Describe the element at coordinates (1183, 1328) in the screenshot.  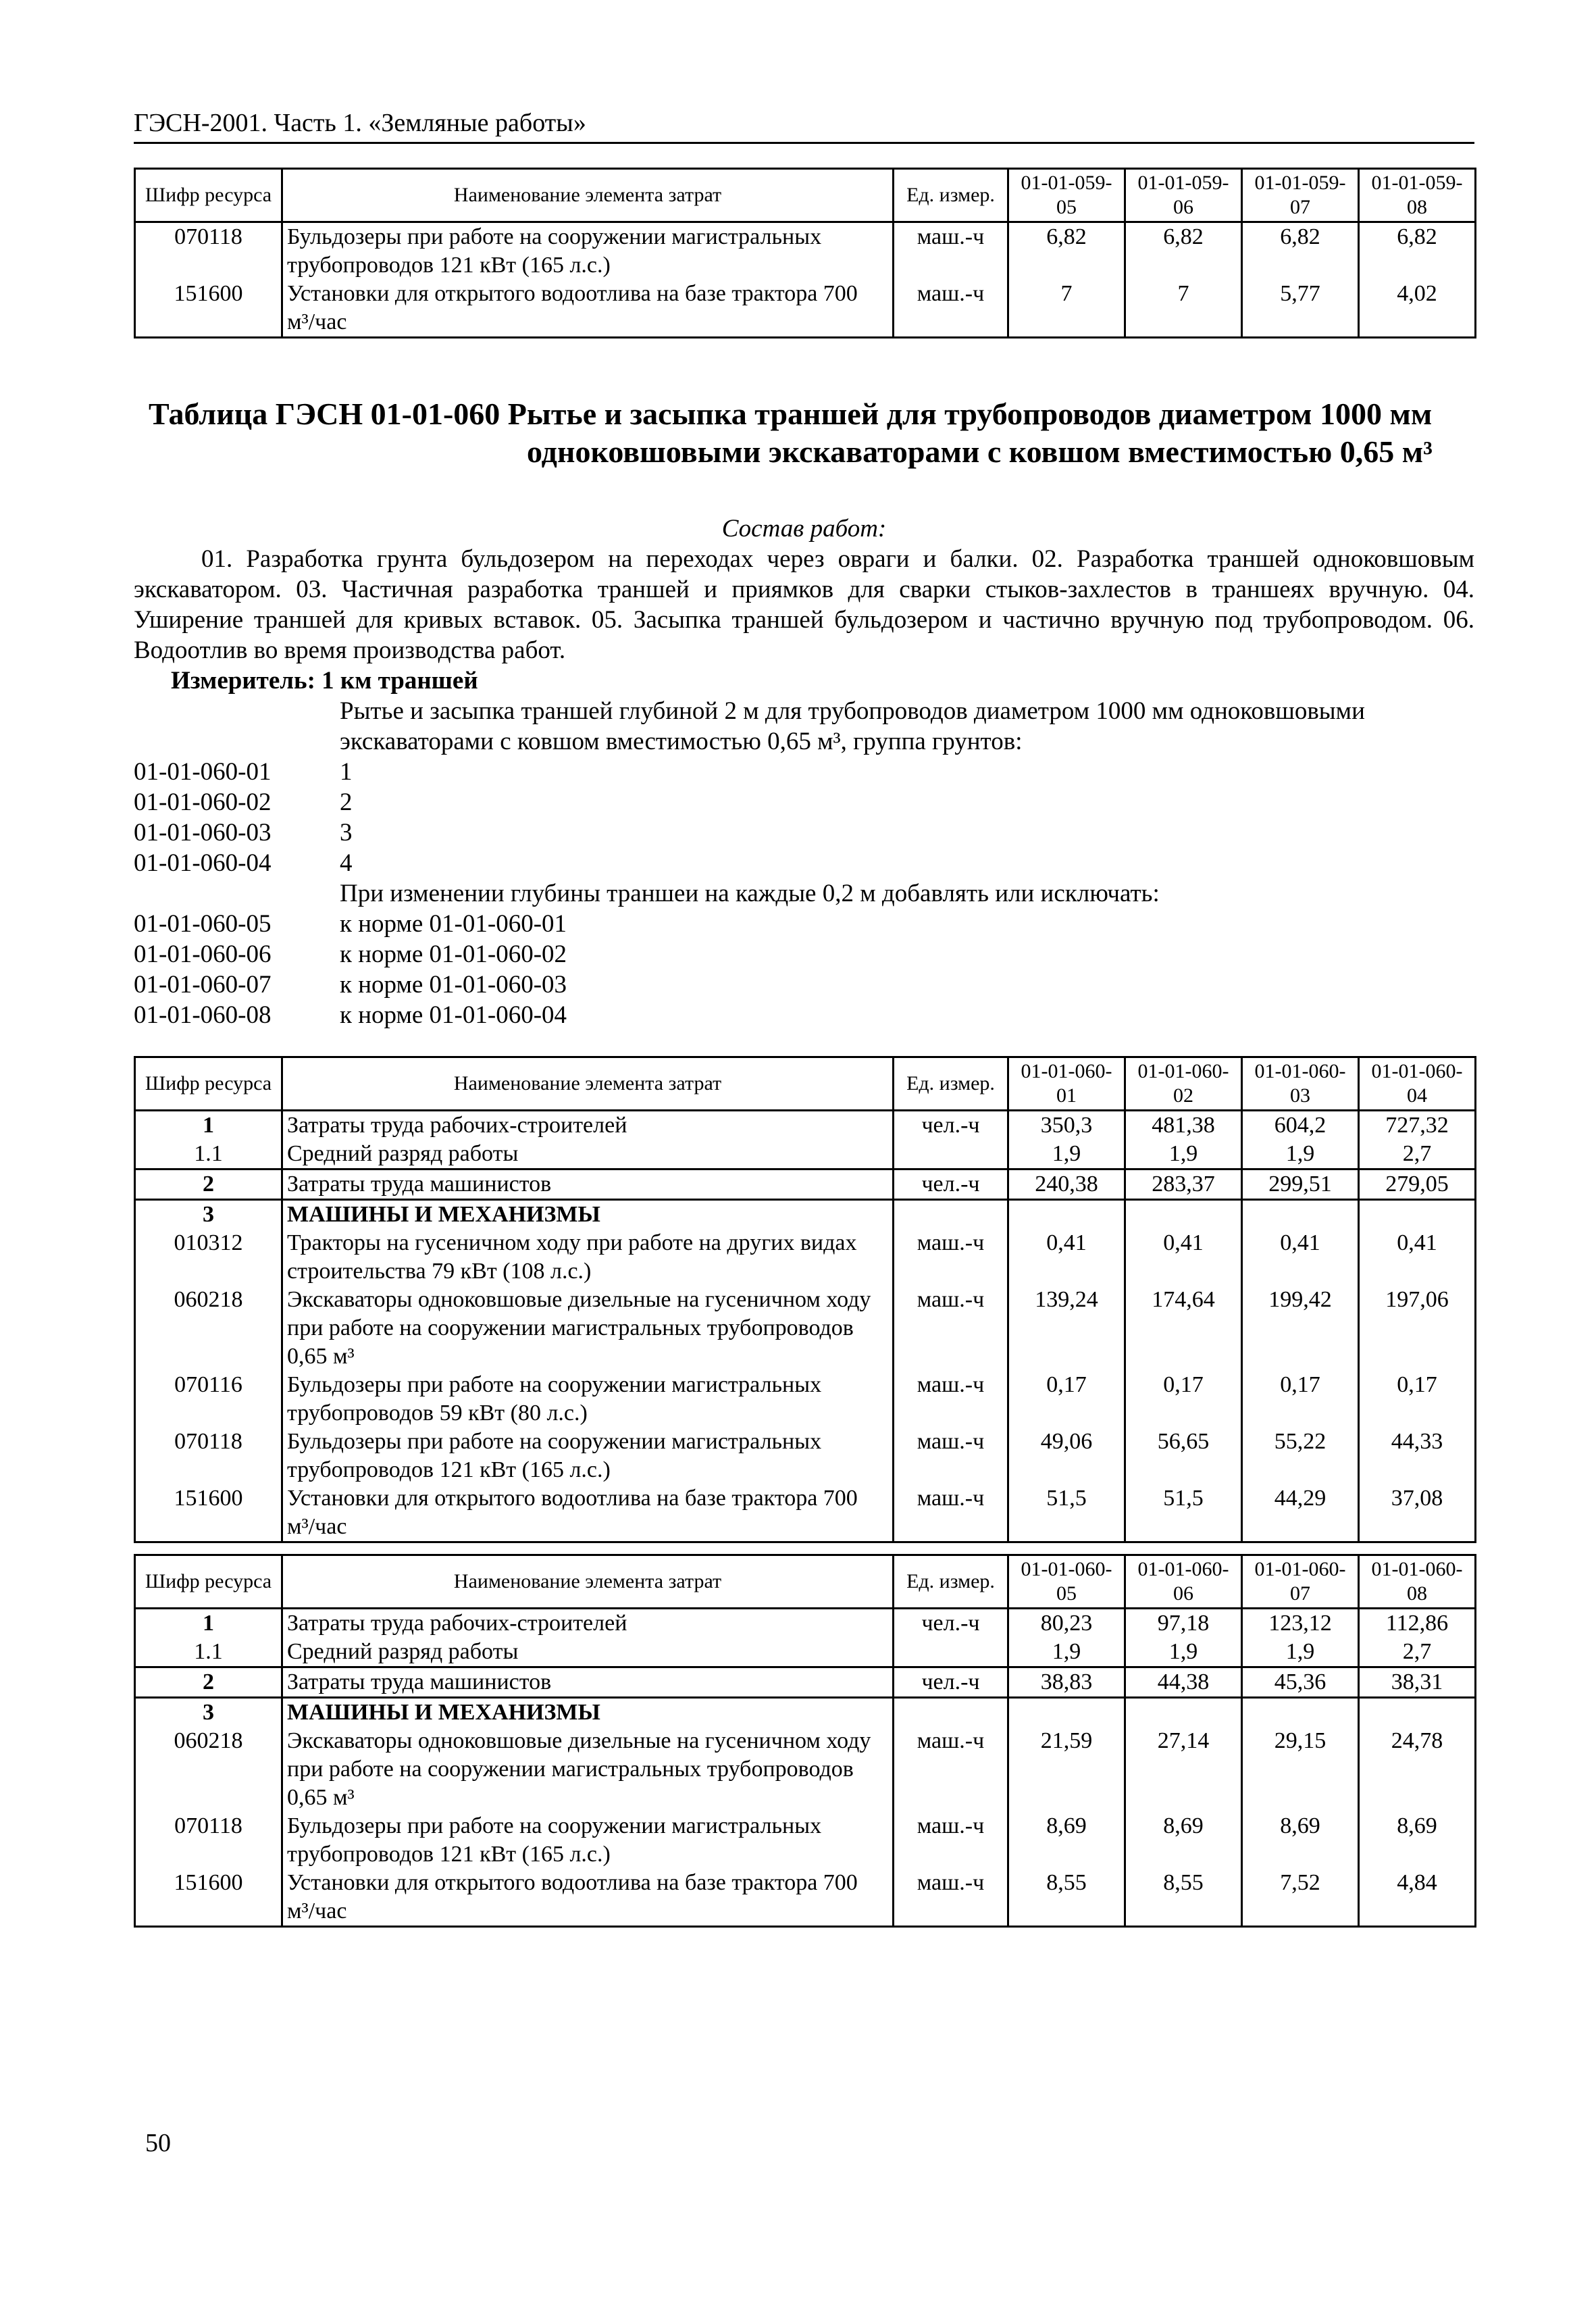
I see `value-cell: 174,64` at that location.